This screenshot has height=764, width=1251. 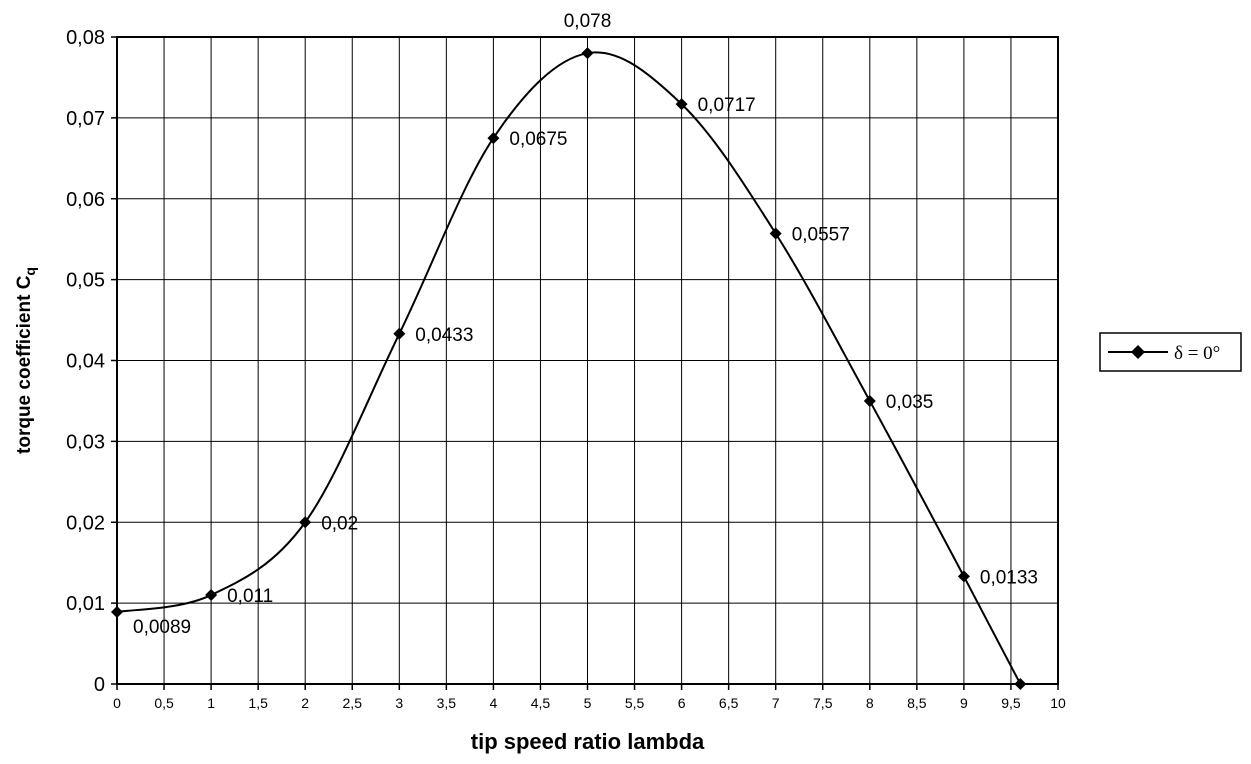 What do you see at coordinates (588, 741) in the screenshot?
I see `x-axis-title: tip speed ratio lambda` at bounding box center [588, 741].